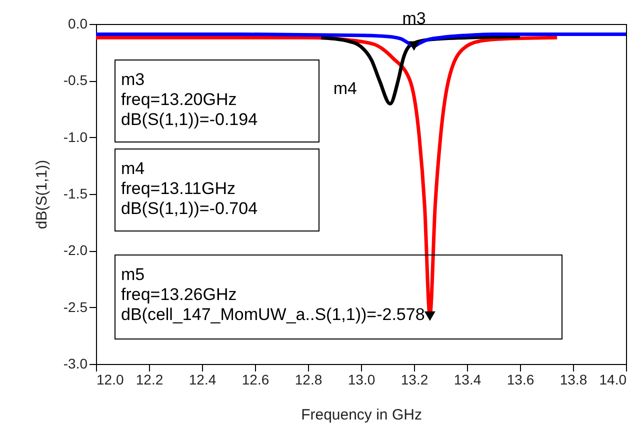  I want to click on x-tick-label: 12.0, so click(110, 380).